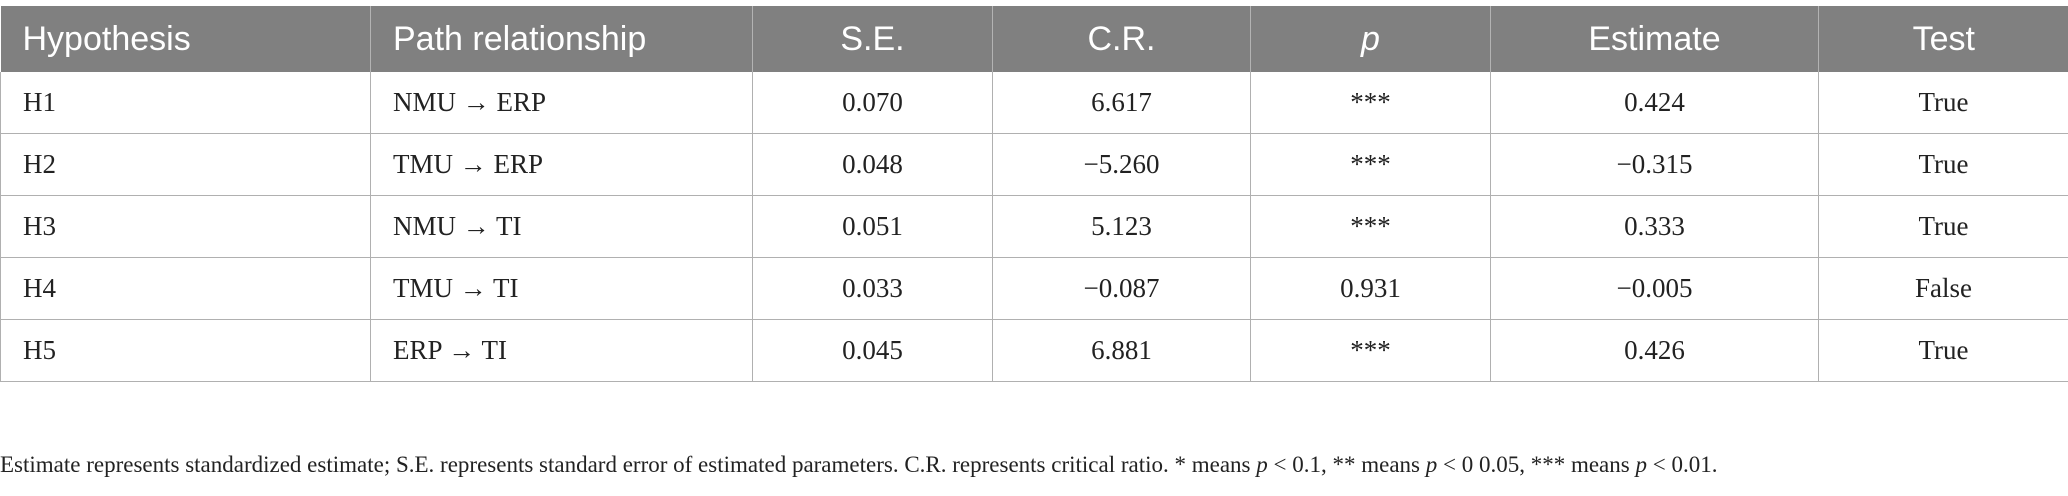  Describe the element at coordinates (561, 103) in the screenshot. I see `cell-path: NMU → ERP` at that location.